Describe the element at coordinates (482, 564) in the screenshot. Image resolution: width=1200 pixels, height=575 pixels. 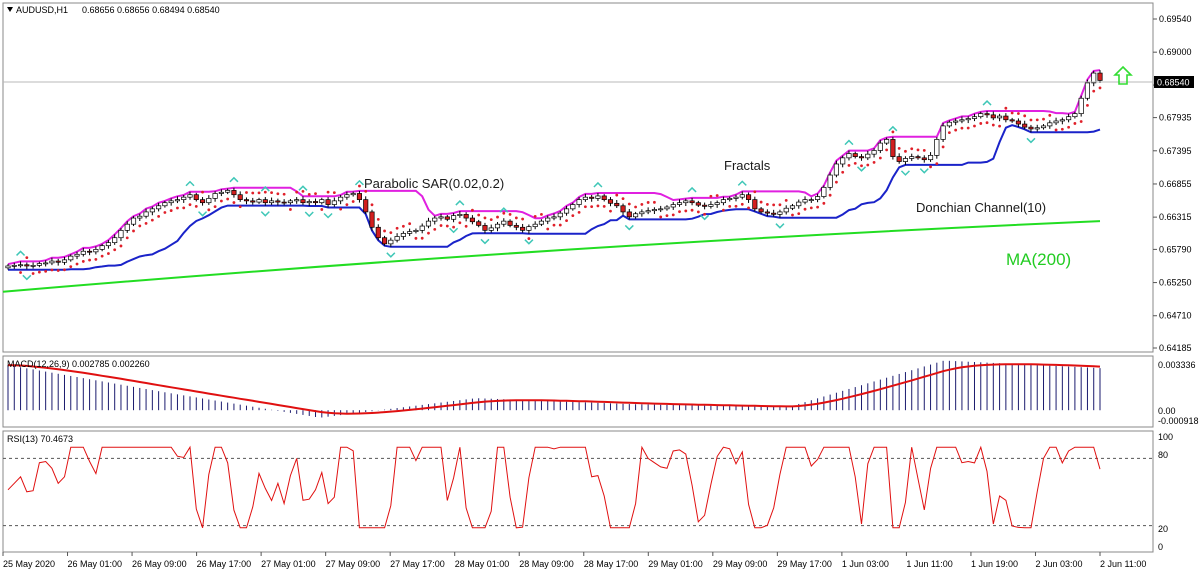
I see `time-tick-label: 28 May 01:00` at that location.